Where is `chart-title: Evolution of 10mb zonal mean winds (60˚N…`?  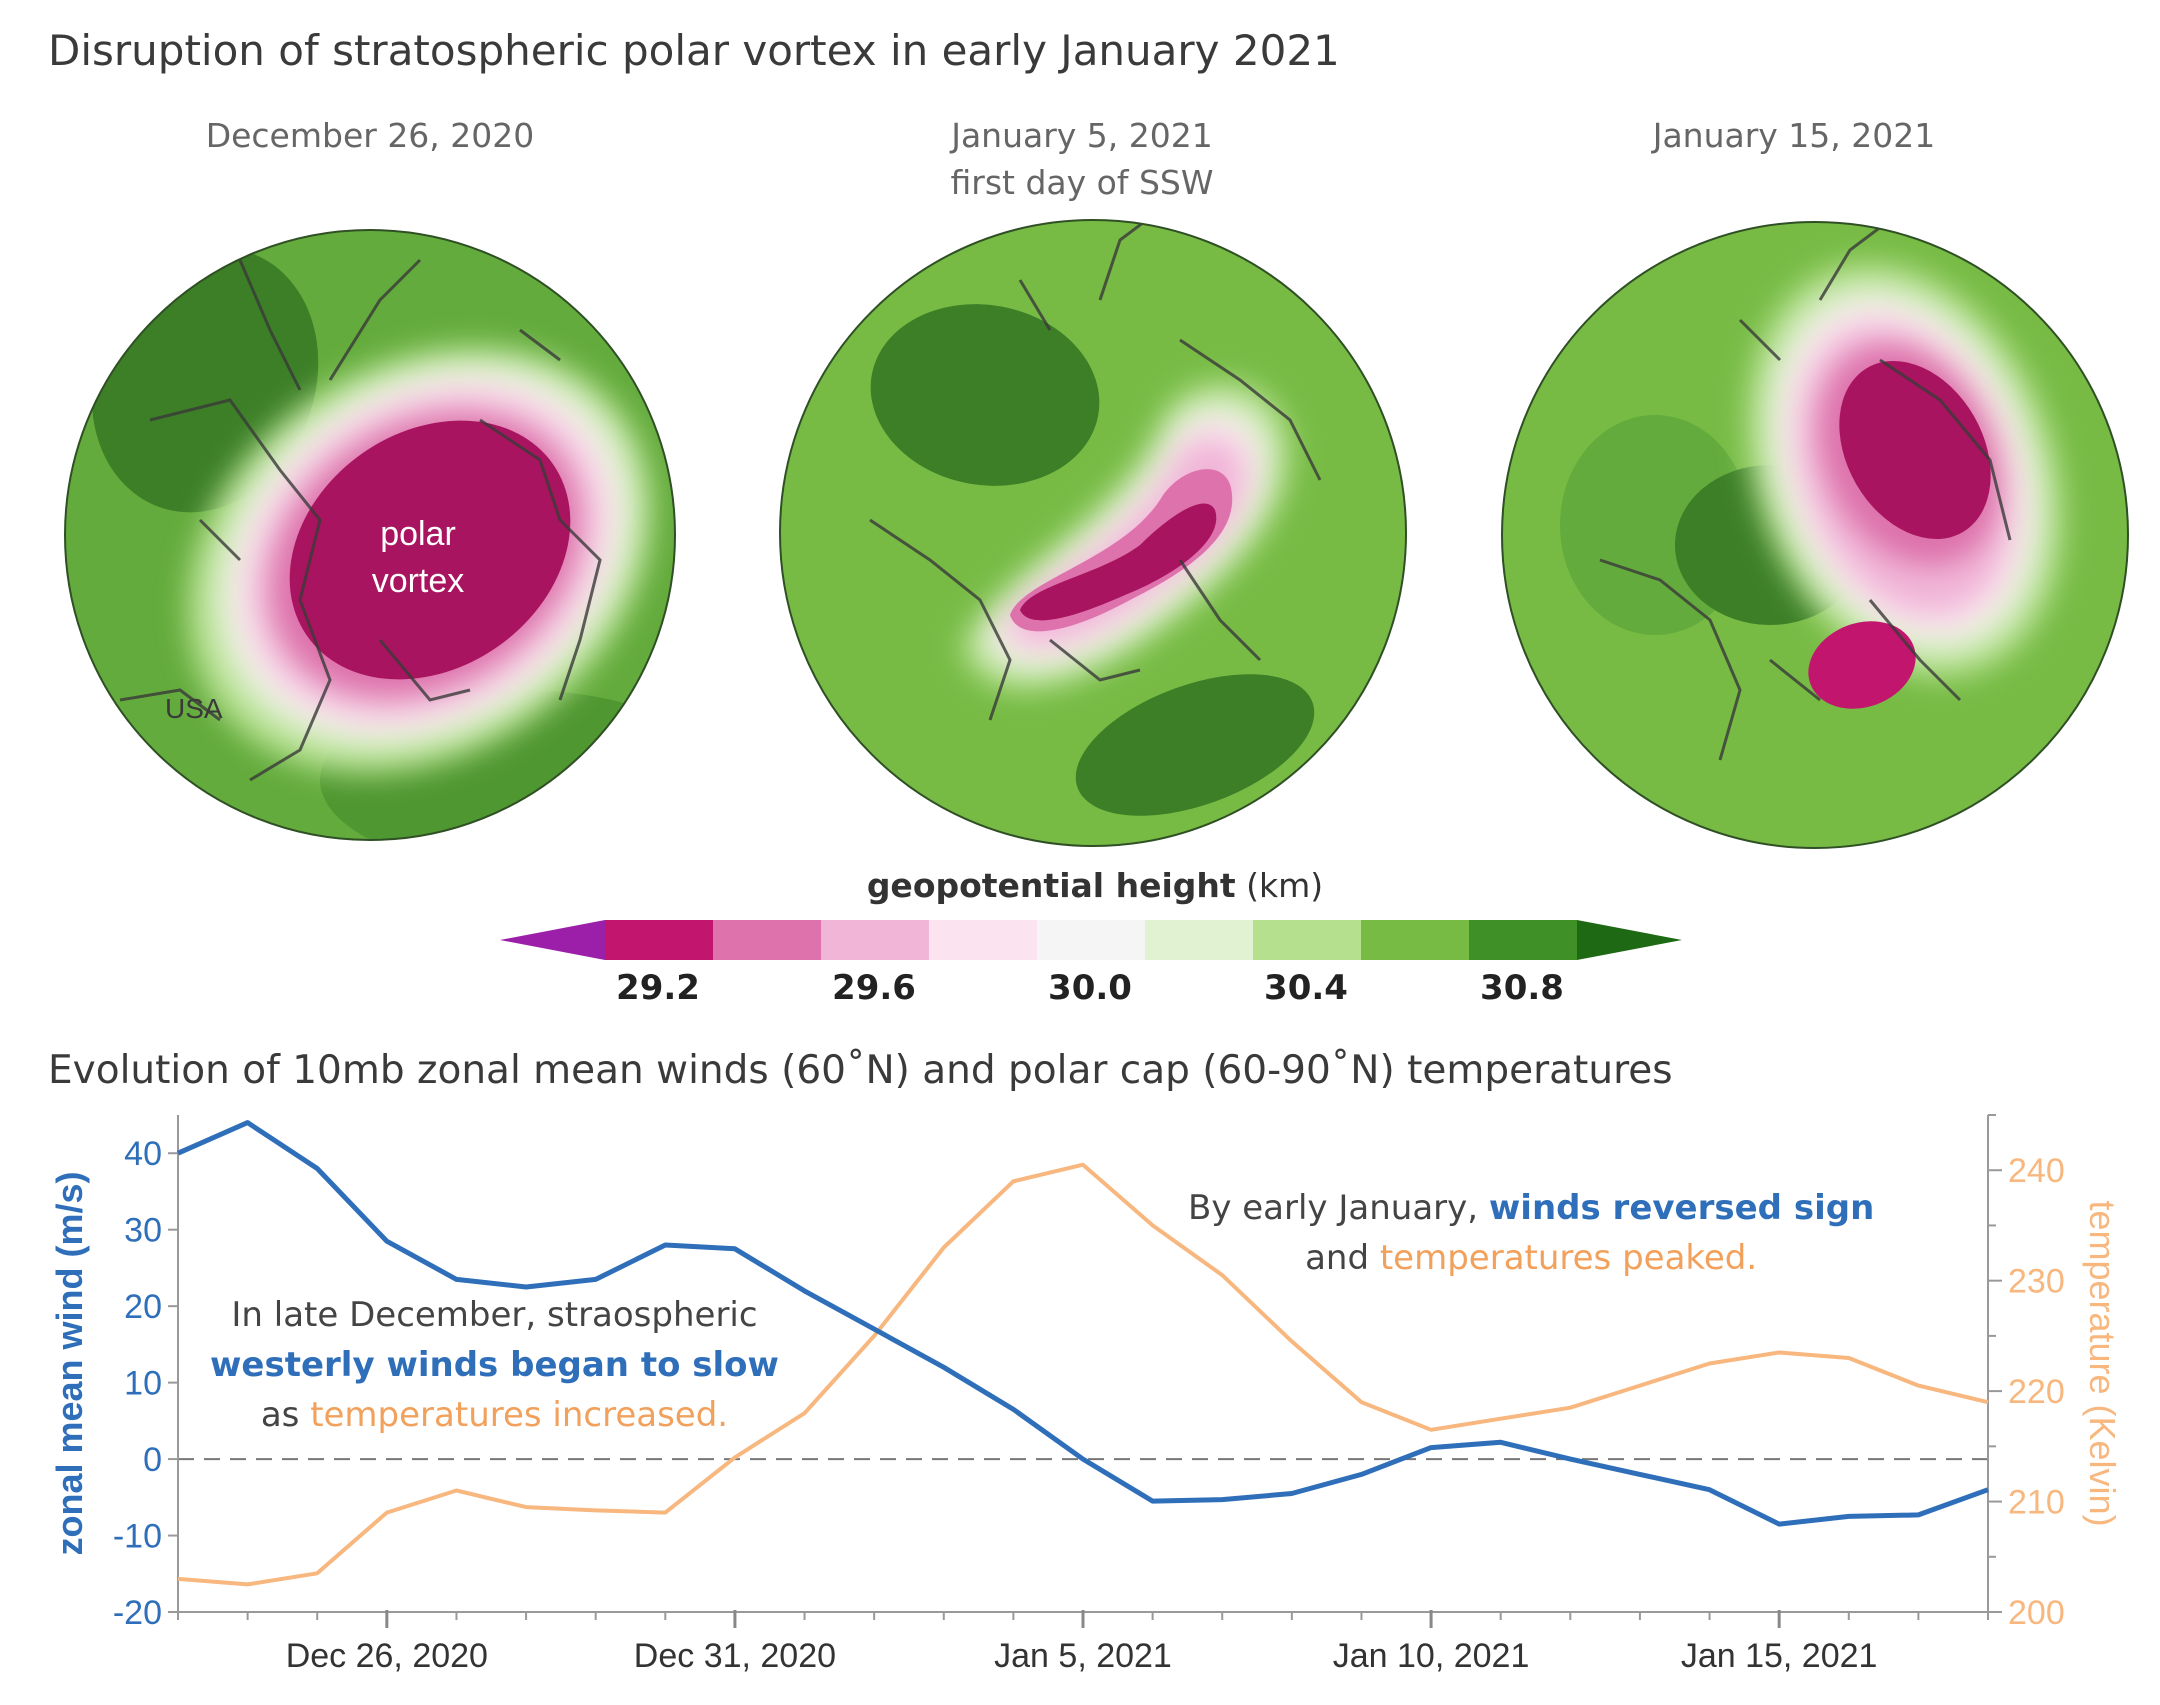 chart-title: Evolution of 10mb zonal mean winds (60˚N… is located at coordinates (860, 1070).